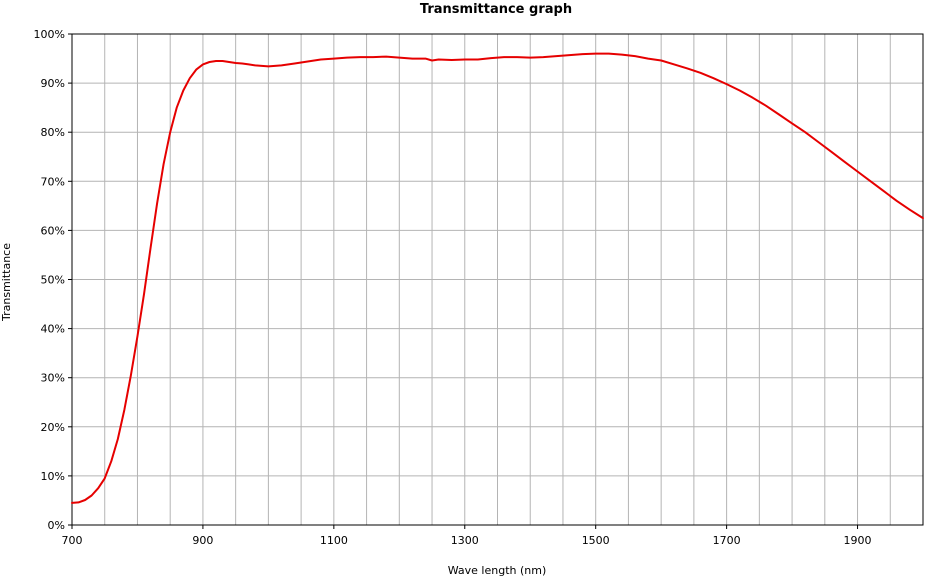 Image resolution: width=926 pixels, height=581 pixels. I want to click on x-tick-label: 900, so click(202, 540).